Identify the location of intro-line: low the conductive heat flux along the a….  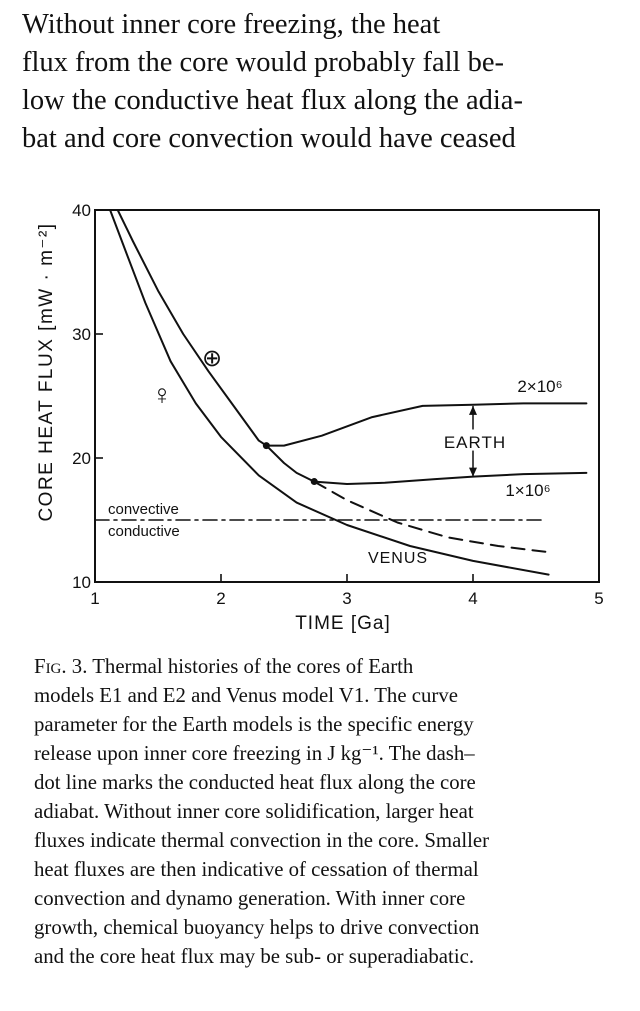
(272, 100).